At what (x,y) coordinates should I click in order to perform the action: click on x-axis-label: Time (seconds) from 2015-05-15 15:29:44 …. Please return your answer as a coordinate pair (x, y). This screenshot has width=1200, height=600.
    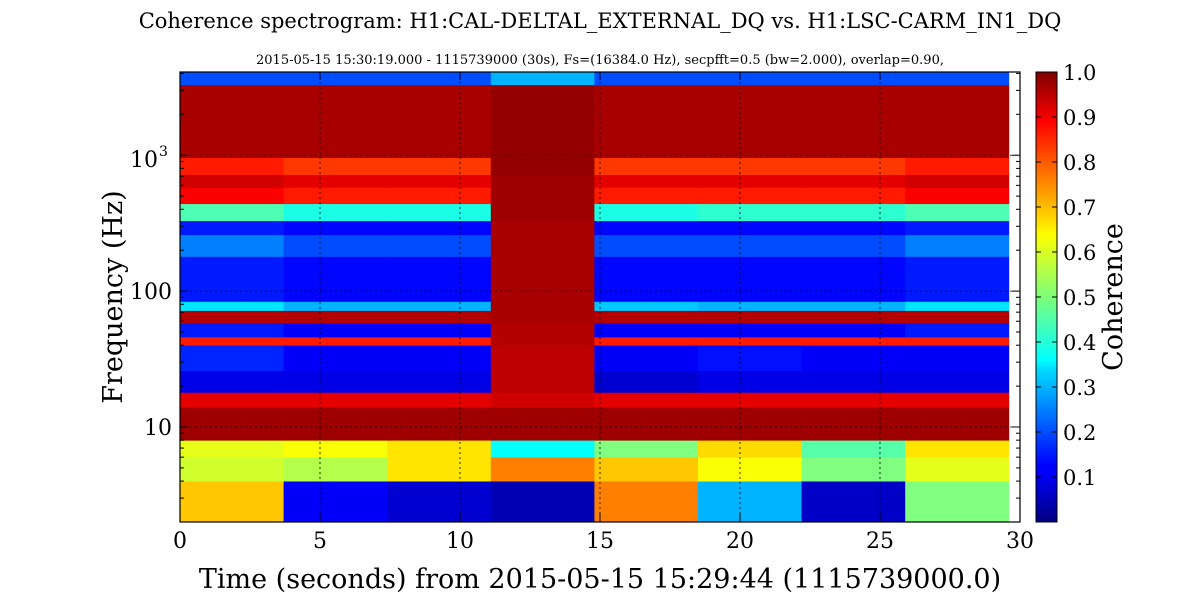
    Looking at the image, I should click on (600, 579).